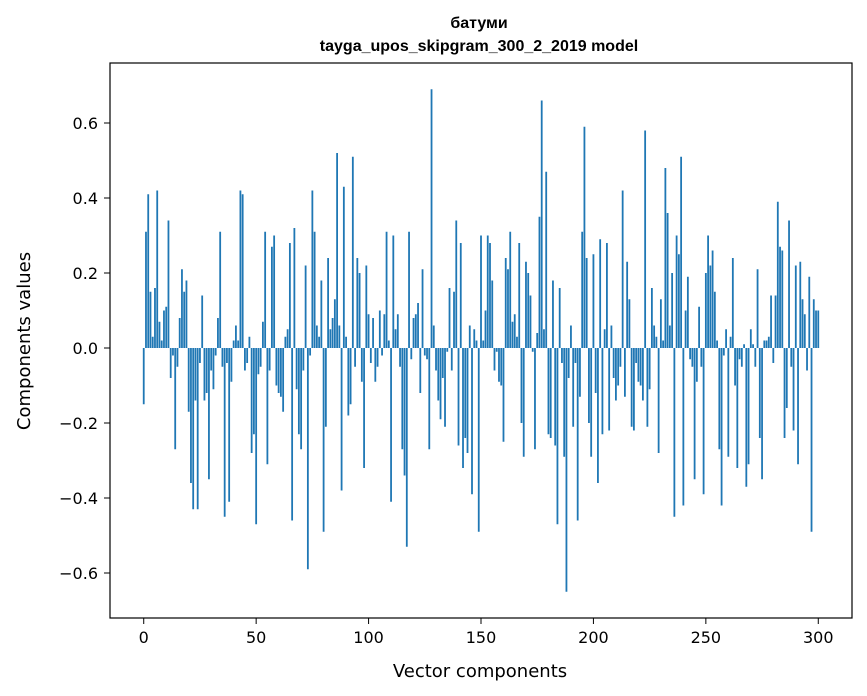  Describe the element at coordinates (480, 671) in the screenshot. I see `x-axis-label: Vector components` at that location.